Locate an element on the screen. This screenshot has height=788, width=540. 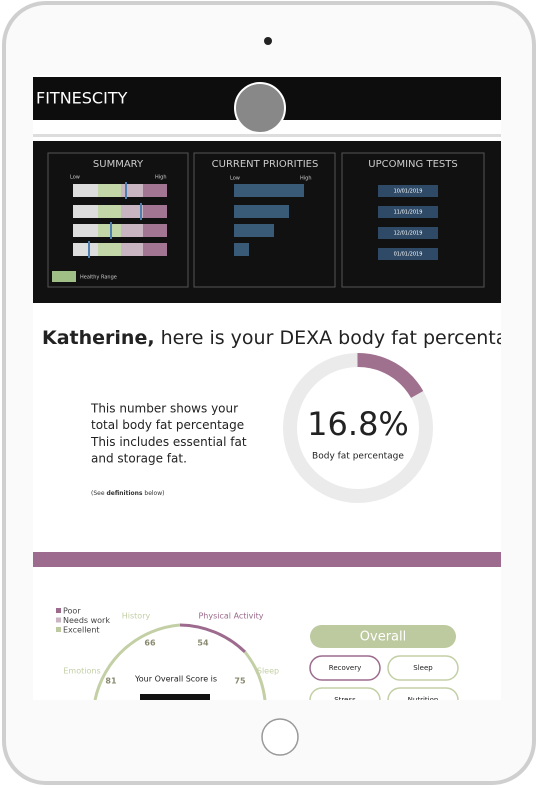
description-line: This number shows your is located at coordinates (164, 409).